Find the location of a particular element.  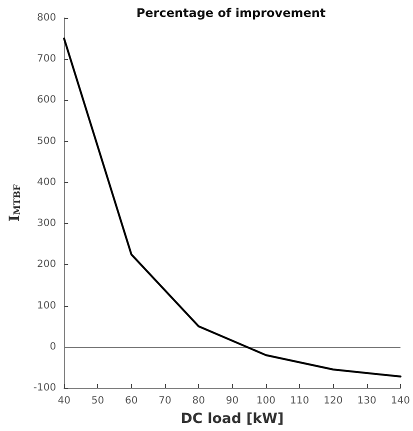

x-tick-label: 50 is located at coordinates (97, 401).